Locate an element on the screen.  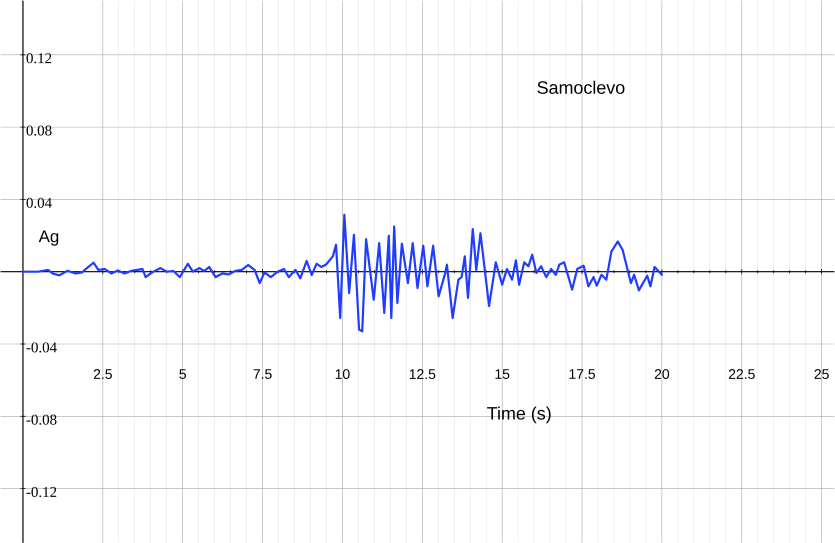
x-axis-title: Time (s) is located at coordinates (519, 415).